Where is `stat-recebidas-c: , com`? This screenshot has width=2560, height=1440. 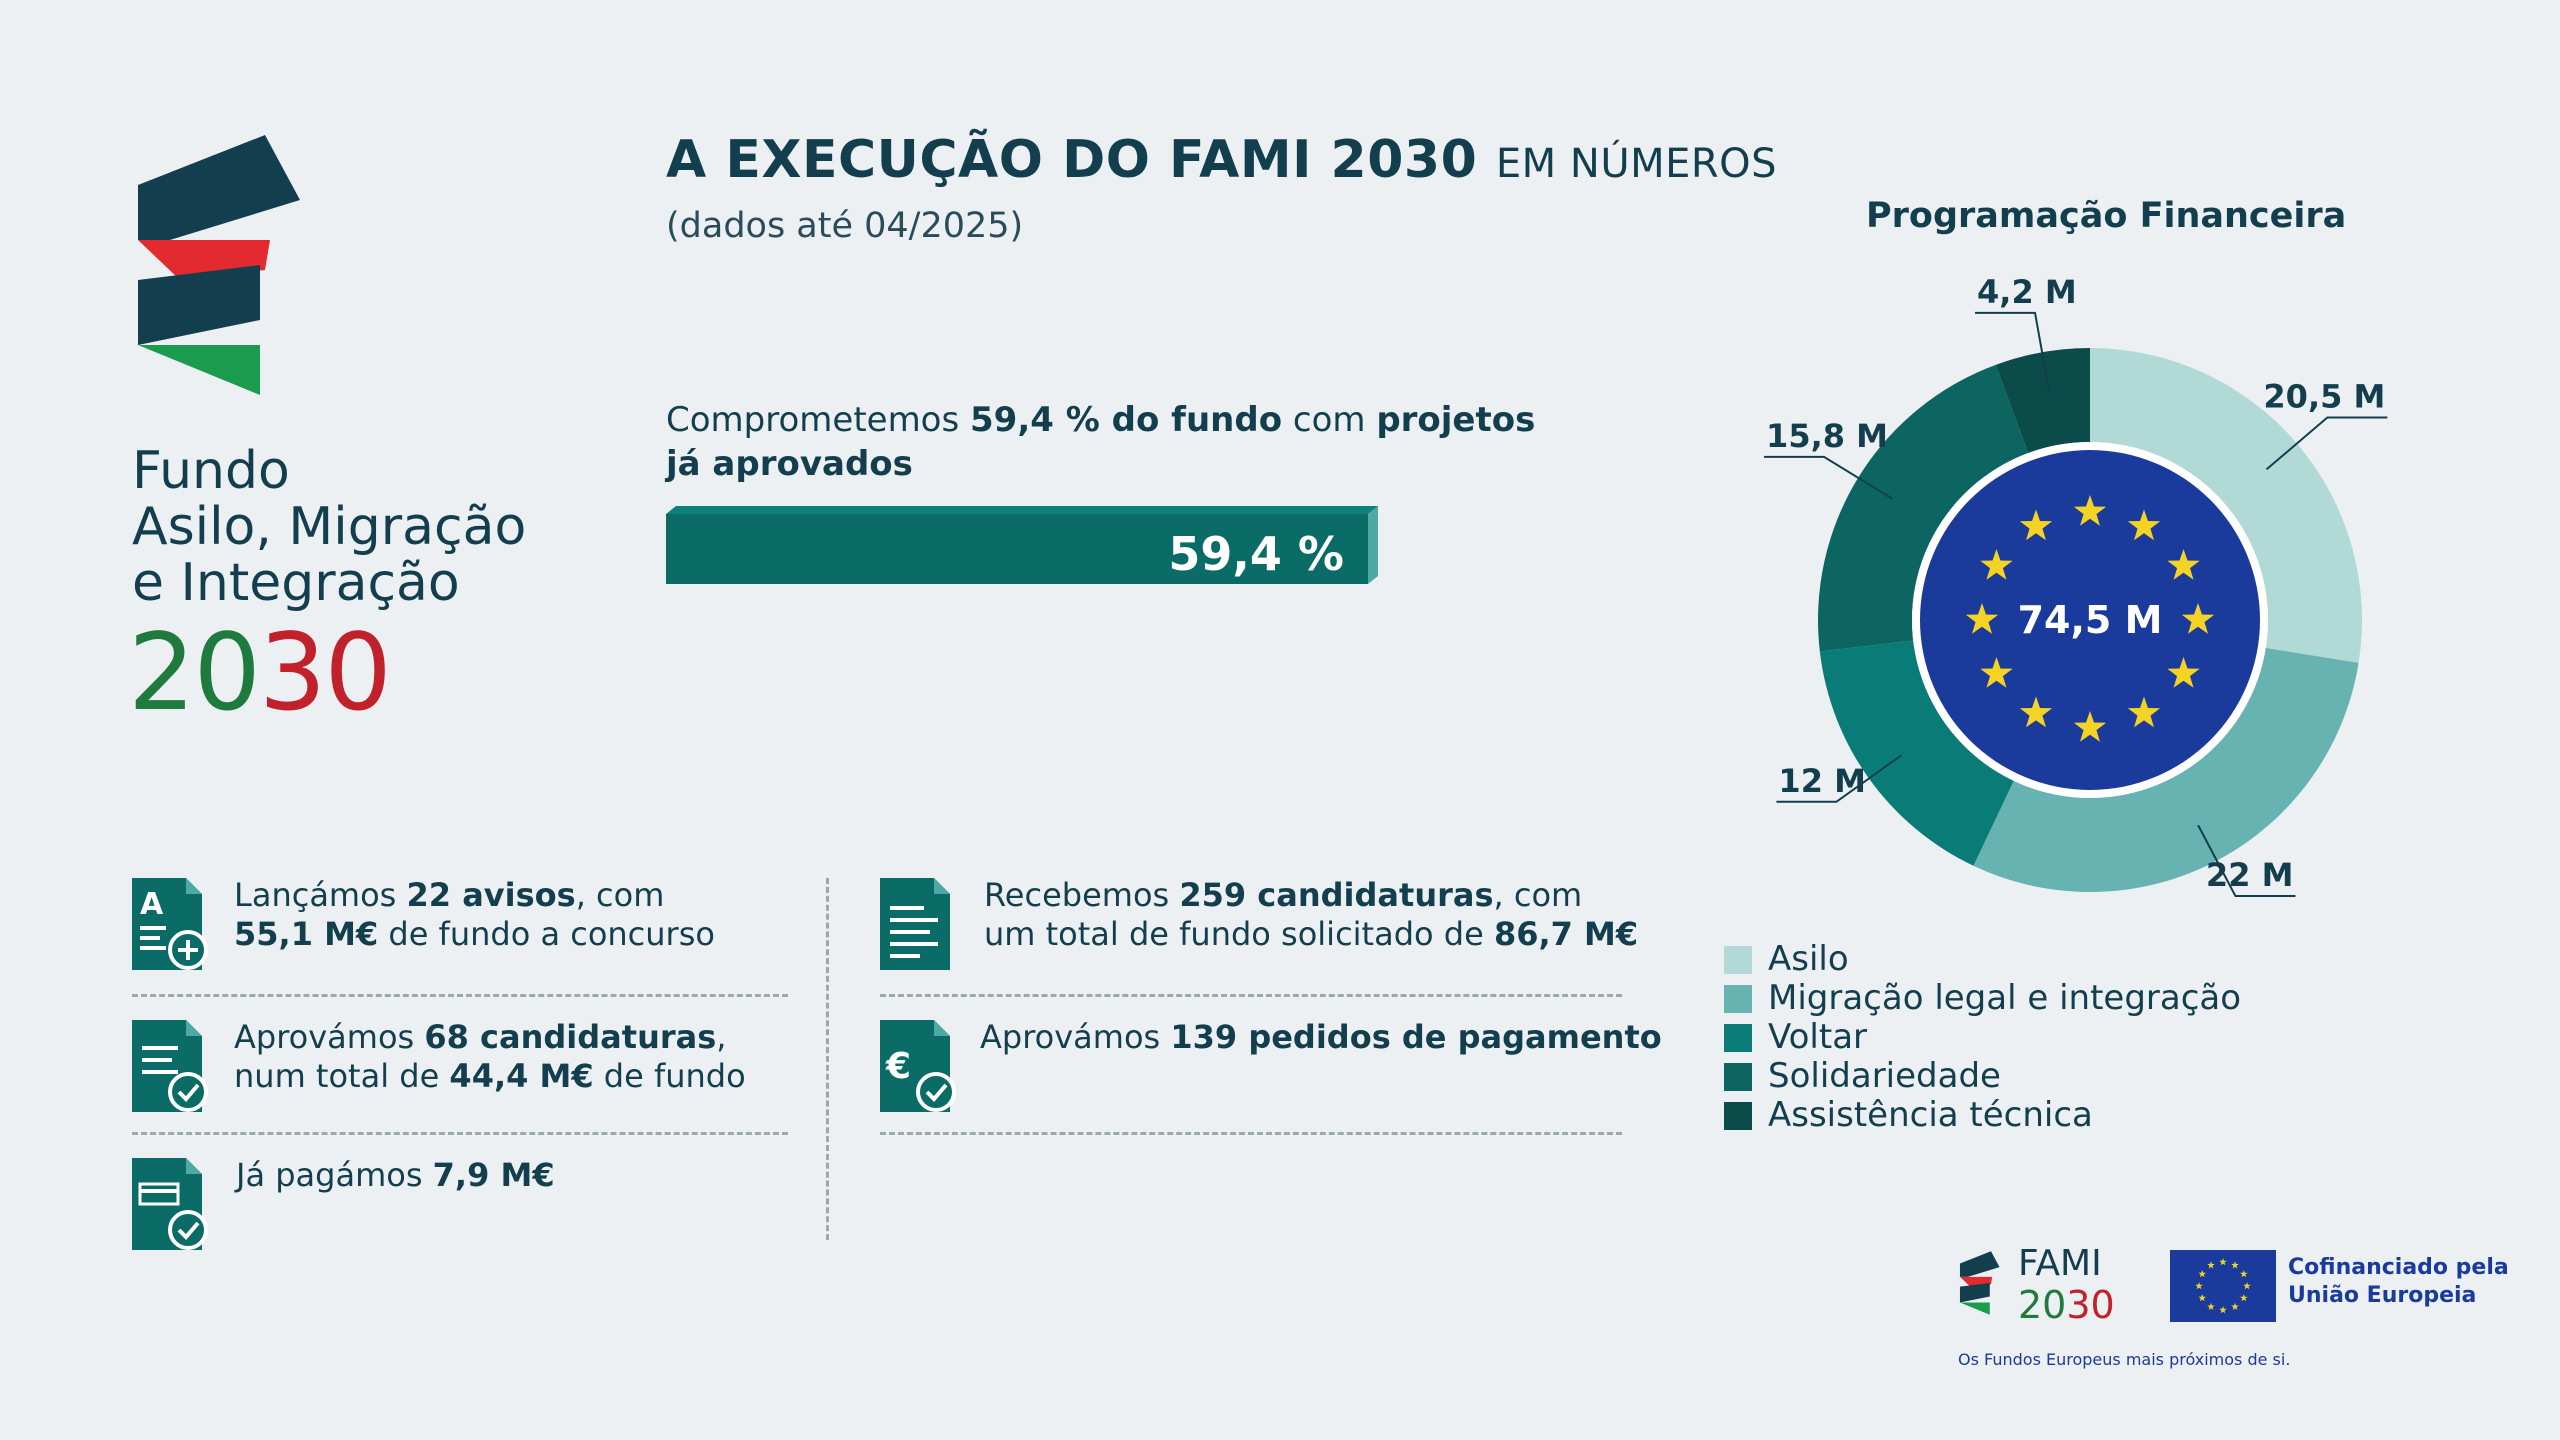 stat-recebidas-c: , com is located at coordinates (1538, 895).